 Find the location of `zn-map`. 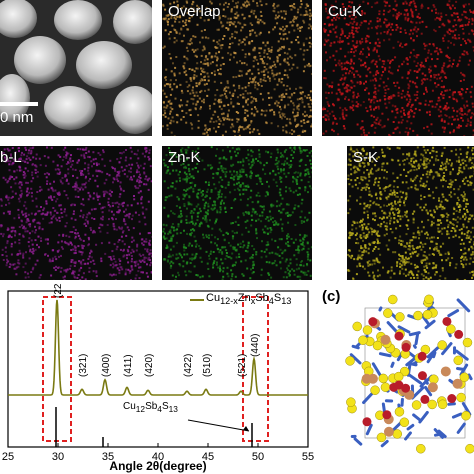

zn-map is located at coordinates (237, 213).